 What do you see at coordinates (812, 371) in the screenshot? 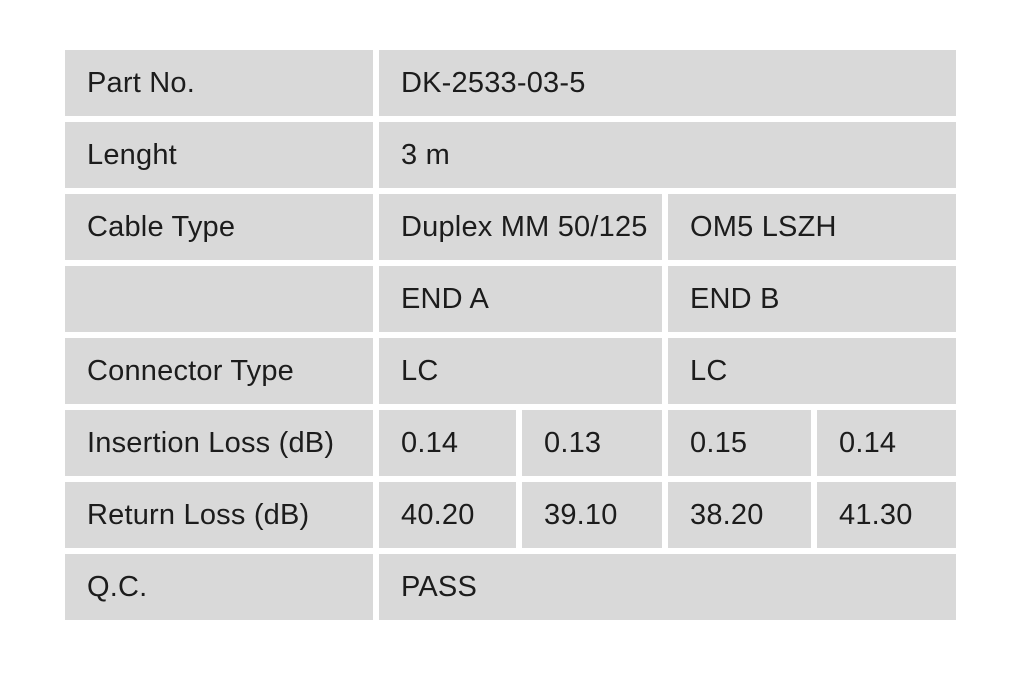
I see `cell-connector-type-2: LC` at bounding box center [812, 371].